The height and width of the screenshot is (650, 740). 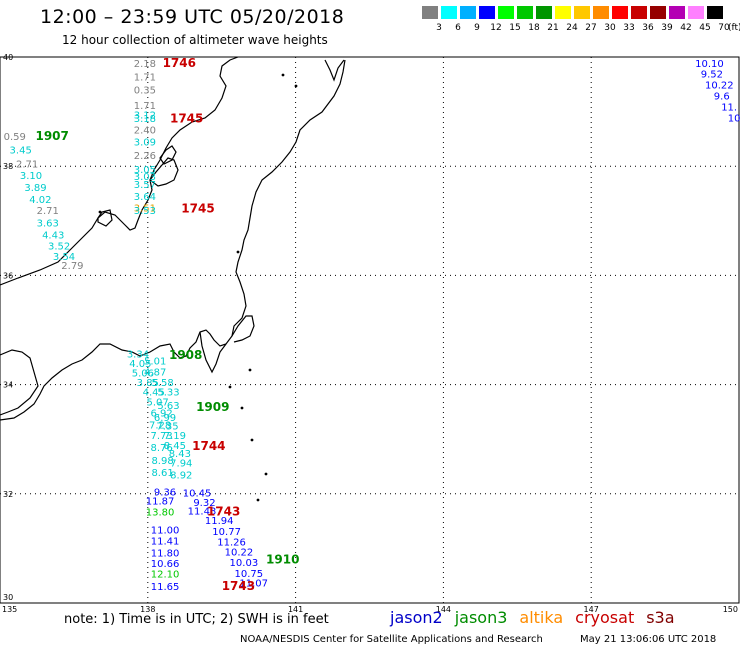 I want to click on wave-height-value: 9.6, so click(x=722, y=97).